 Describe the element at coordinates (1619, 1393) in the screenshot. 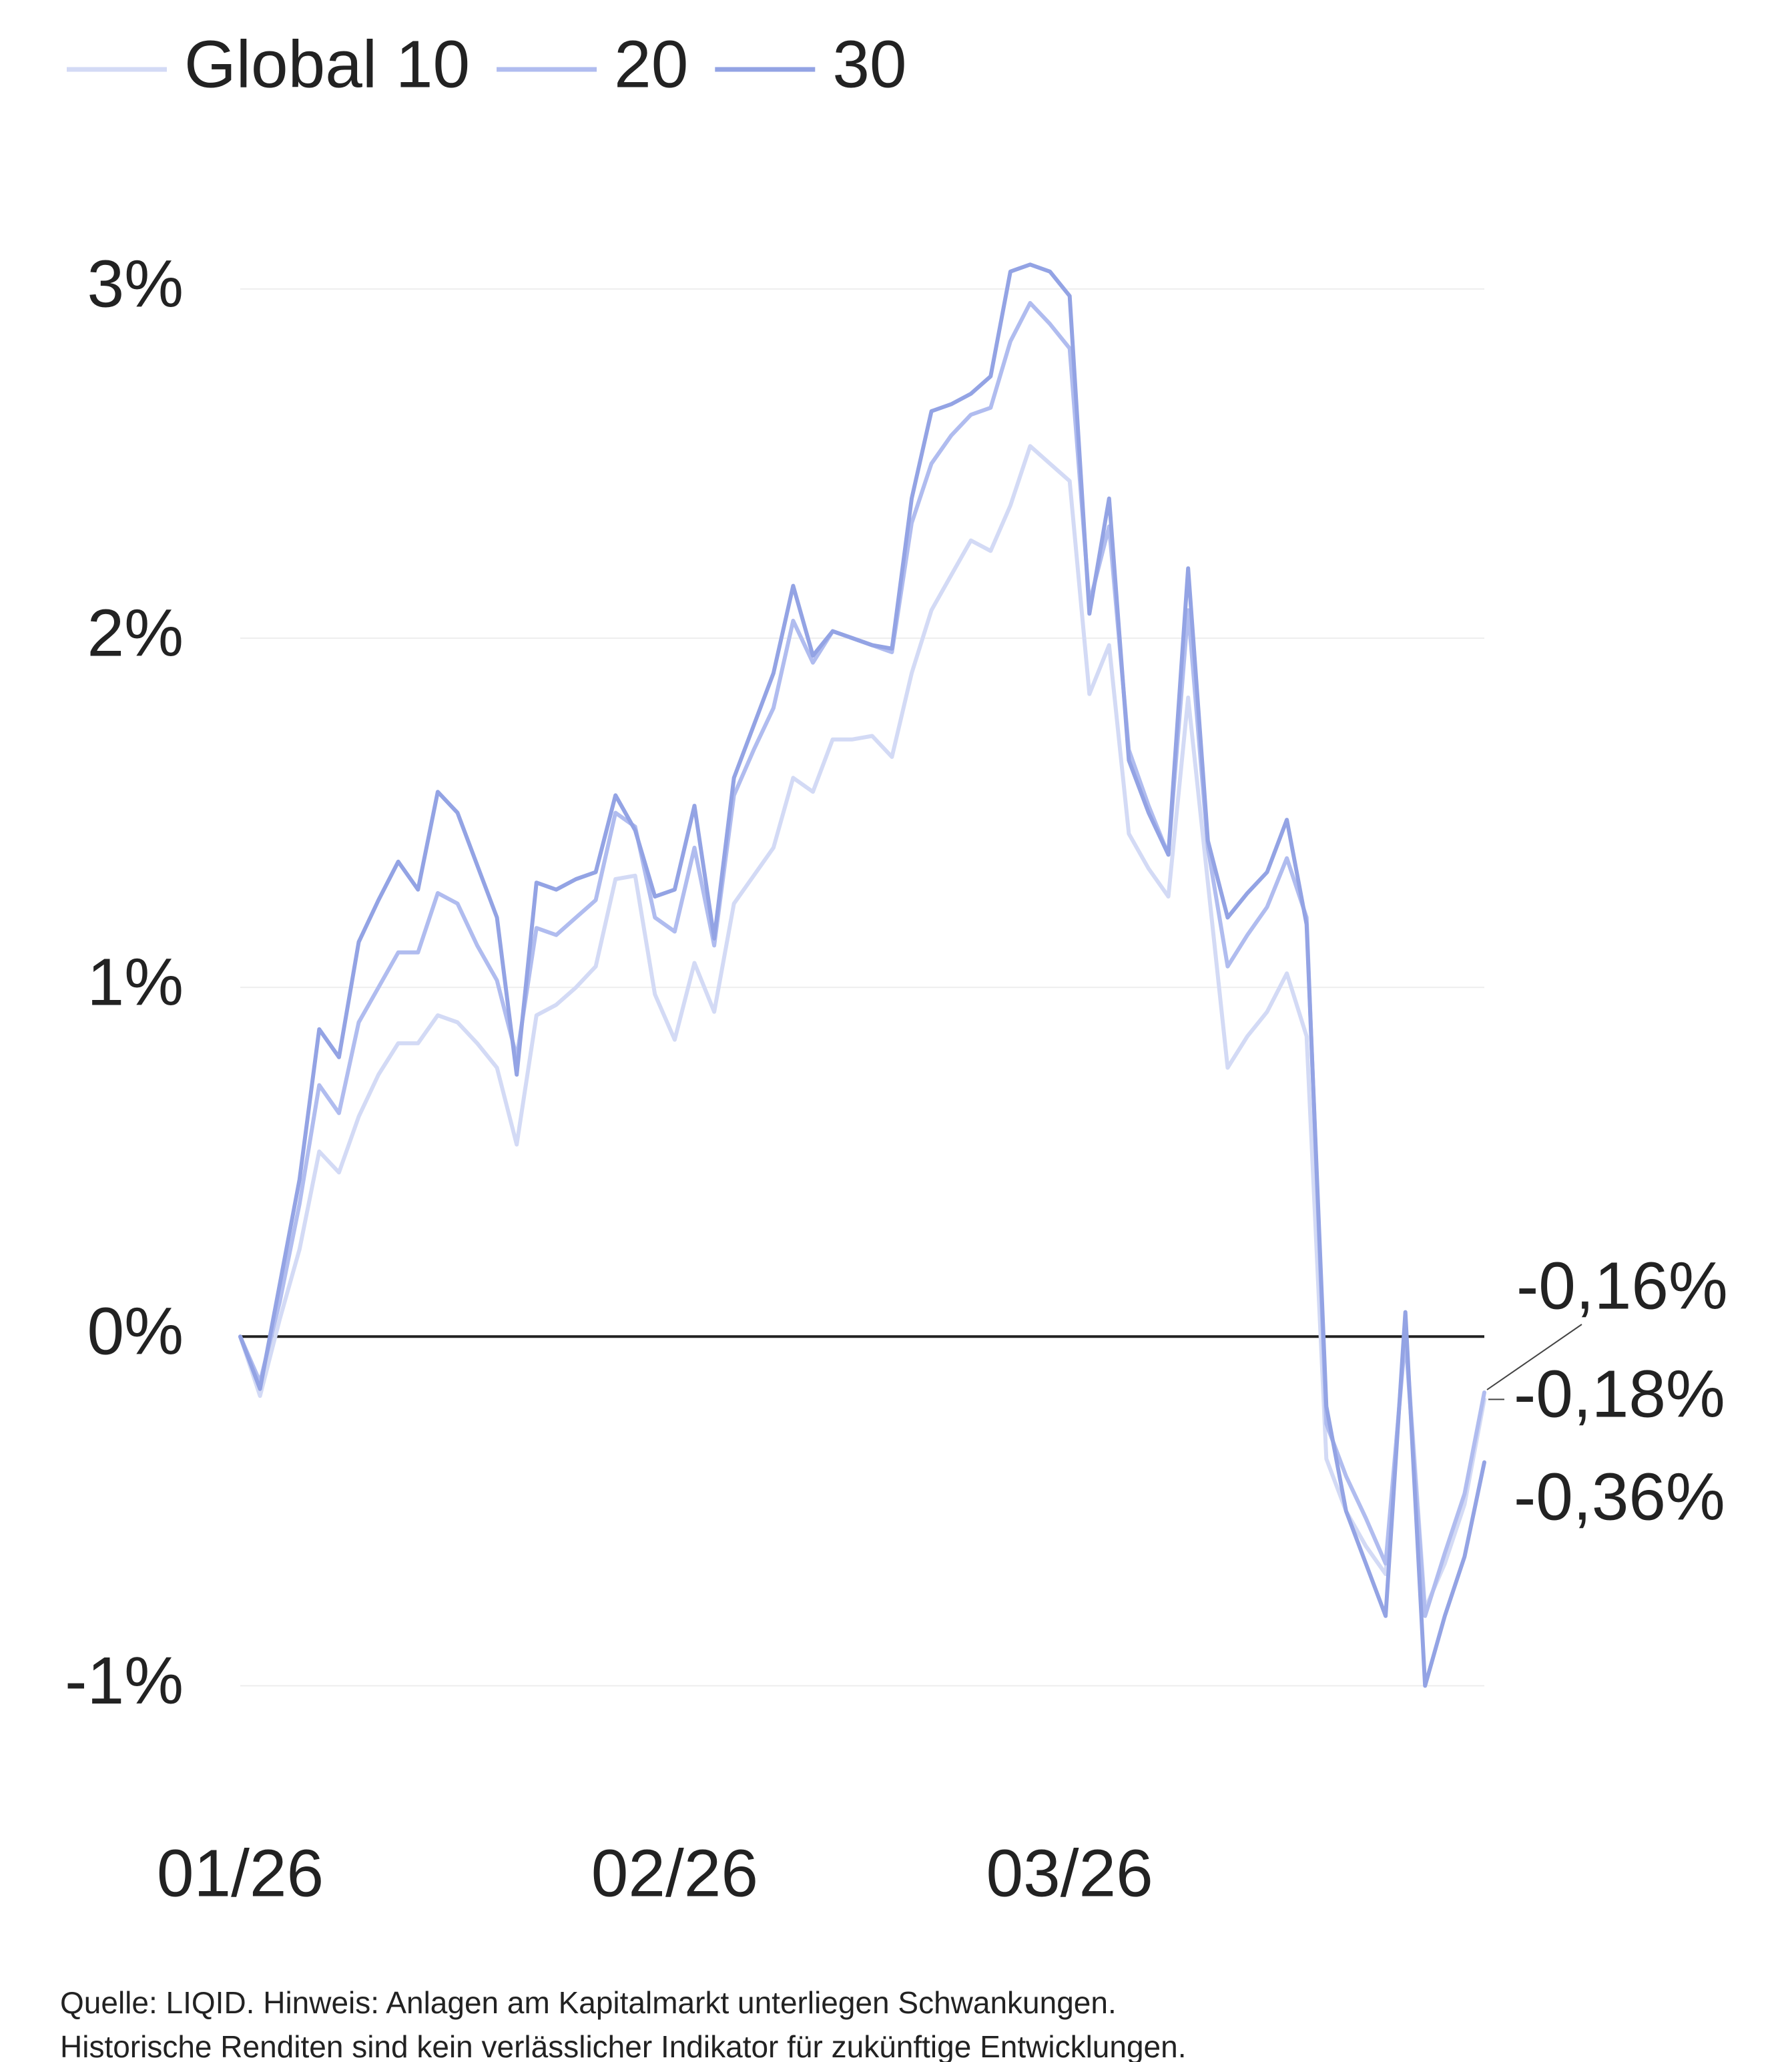

I see `data-label: -0,18%` at that location.